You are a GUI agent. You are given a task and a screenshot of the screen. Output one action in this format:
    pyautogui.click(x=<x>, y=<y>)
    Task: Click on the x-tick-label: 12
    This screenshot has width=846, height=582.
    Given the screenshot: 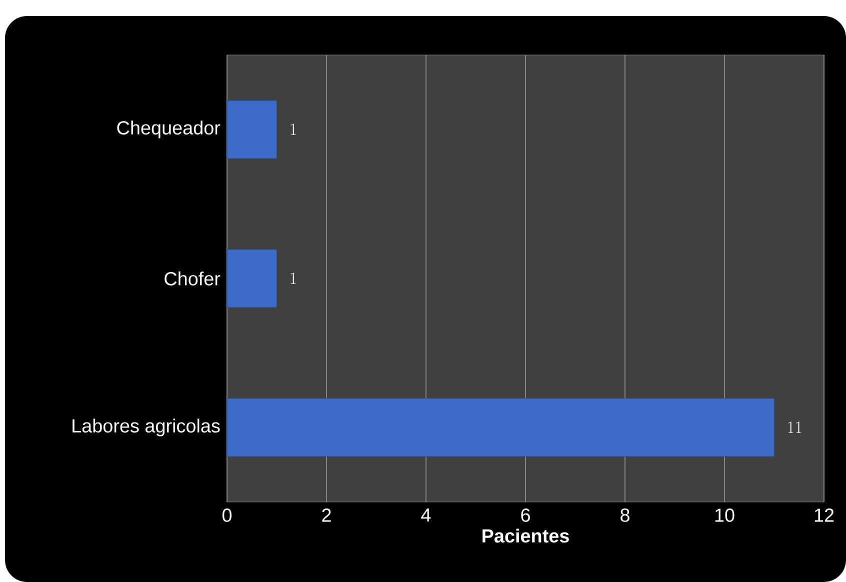 What is the action you would take?
    pyautogui.click(x=824, y=515)
    